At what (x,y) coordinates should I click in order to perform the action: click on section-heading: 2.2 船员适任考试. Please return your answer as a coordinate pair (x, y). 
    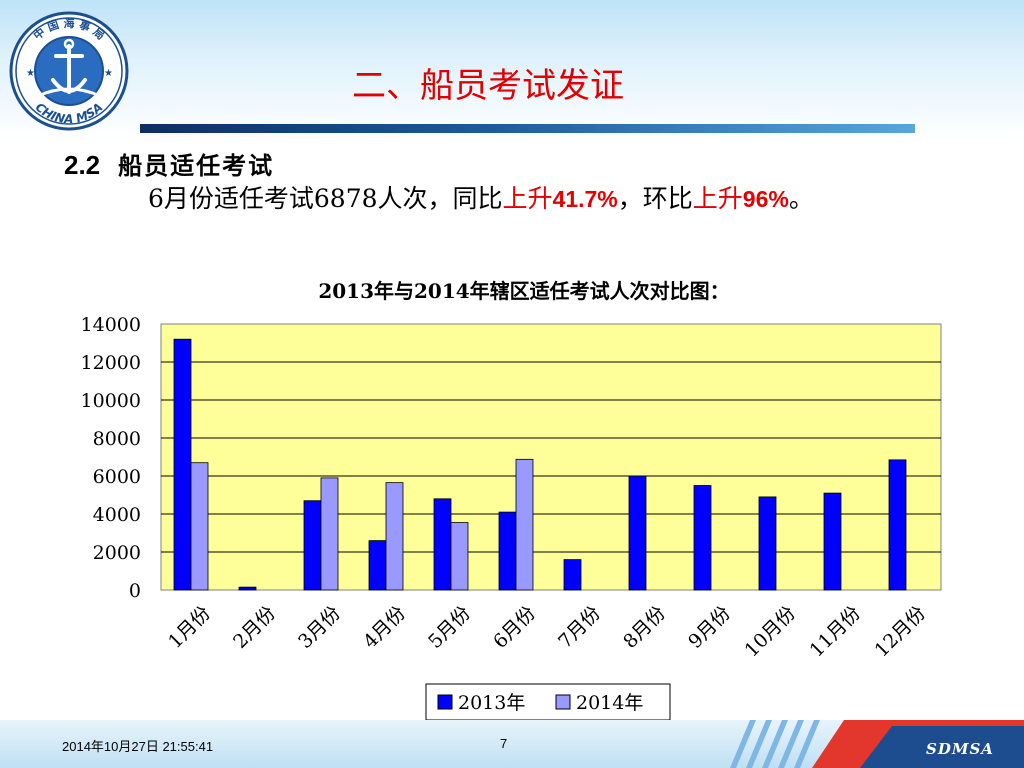
    Looking at the image, I should click on (169, 164).